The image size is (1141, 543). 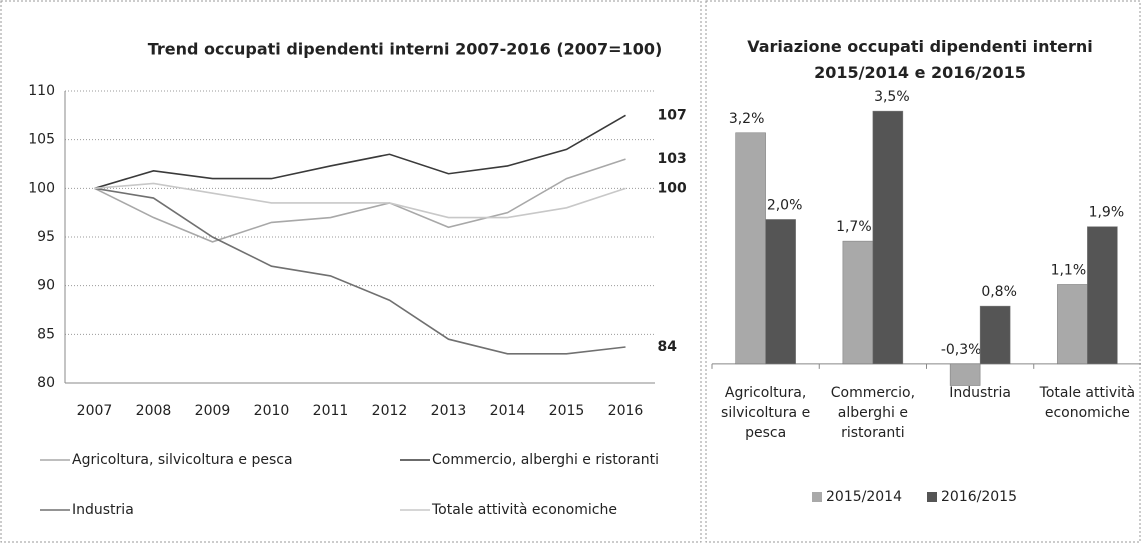 What do you see at coordinates (999, 292) in the screenshot?
I see `data-label: 0,8%` at bounding box center [999, 292].